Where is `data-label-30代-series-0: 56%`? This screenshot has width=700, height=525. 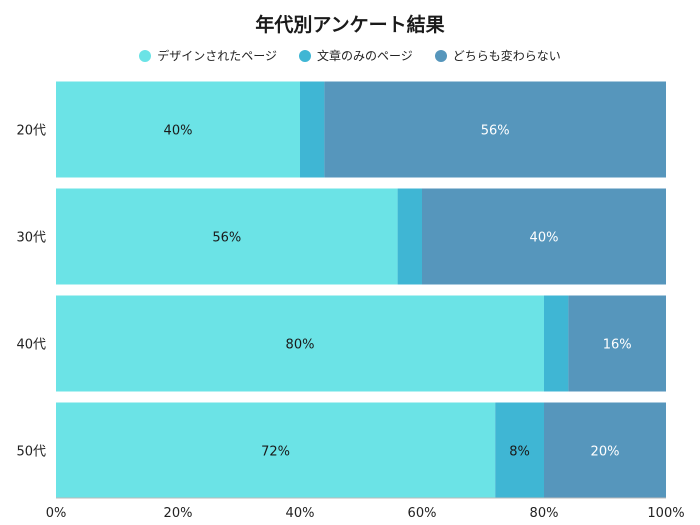
data-label-30代-series-0: 56% is located at coordinates (226, 238).